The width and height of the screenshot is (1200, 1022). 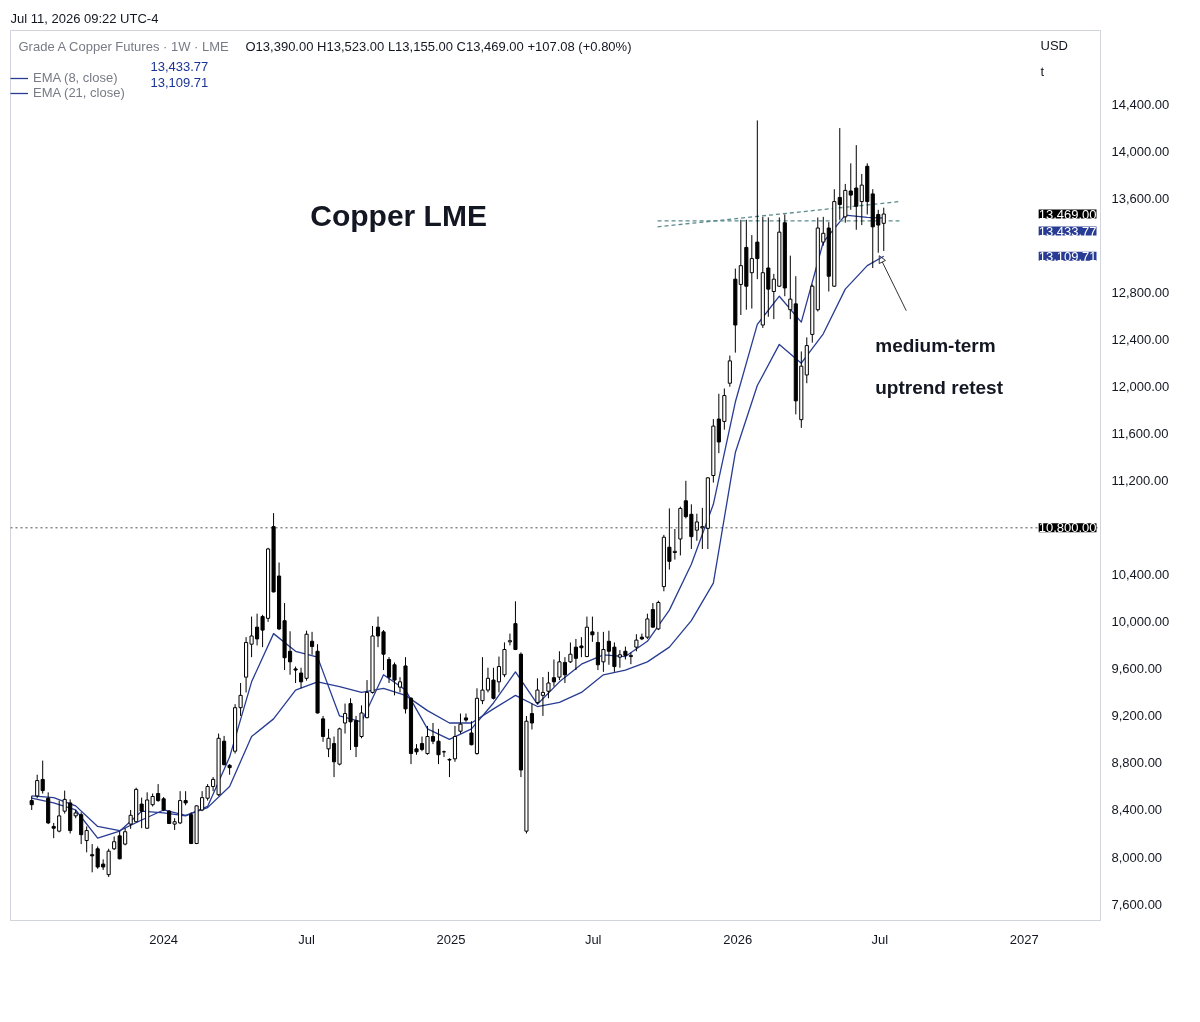 I want to click on annotation: 13,469.00, so click(x=1067, y=214).